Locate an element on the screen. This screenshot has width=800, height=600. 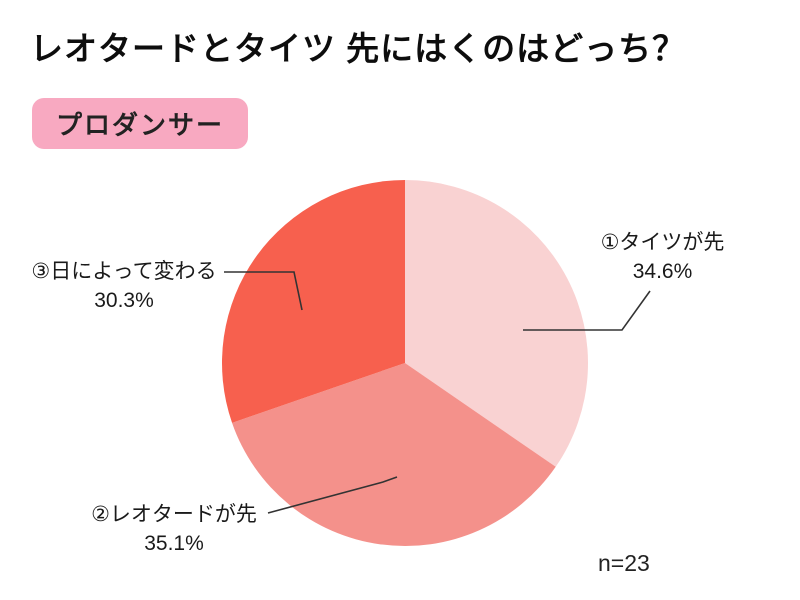
sample-size: n=23 is located at coordinates (624, 563).